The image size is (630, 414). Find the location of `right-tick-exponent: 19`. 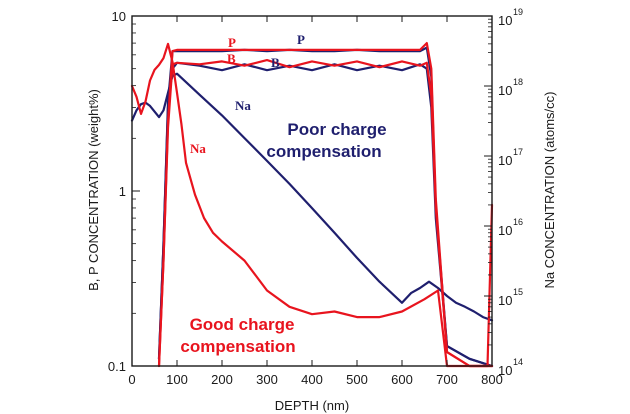

right-tick-exponent: 19 is located at coordinates (518, 12).